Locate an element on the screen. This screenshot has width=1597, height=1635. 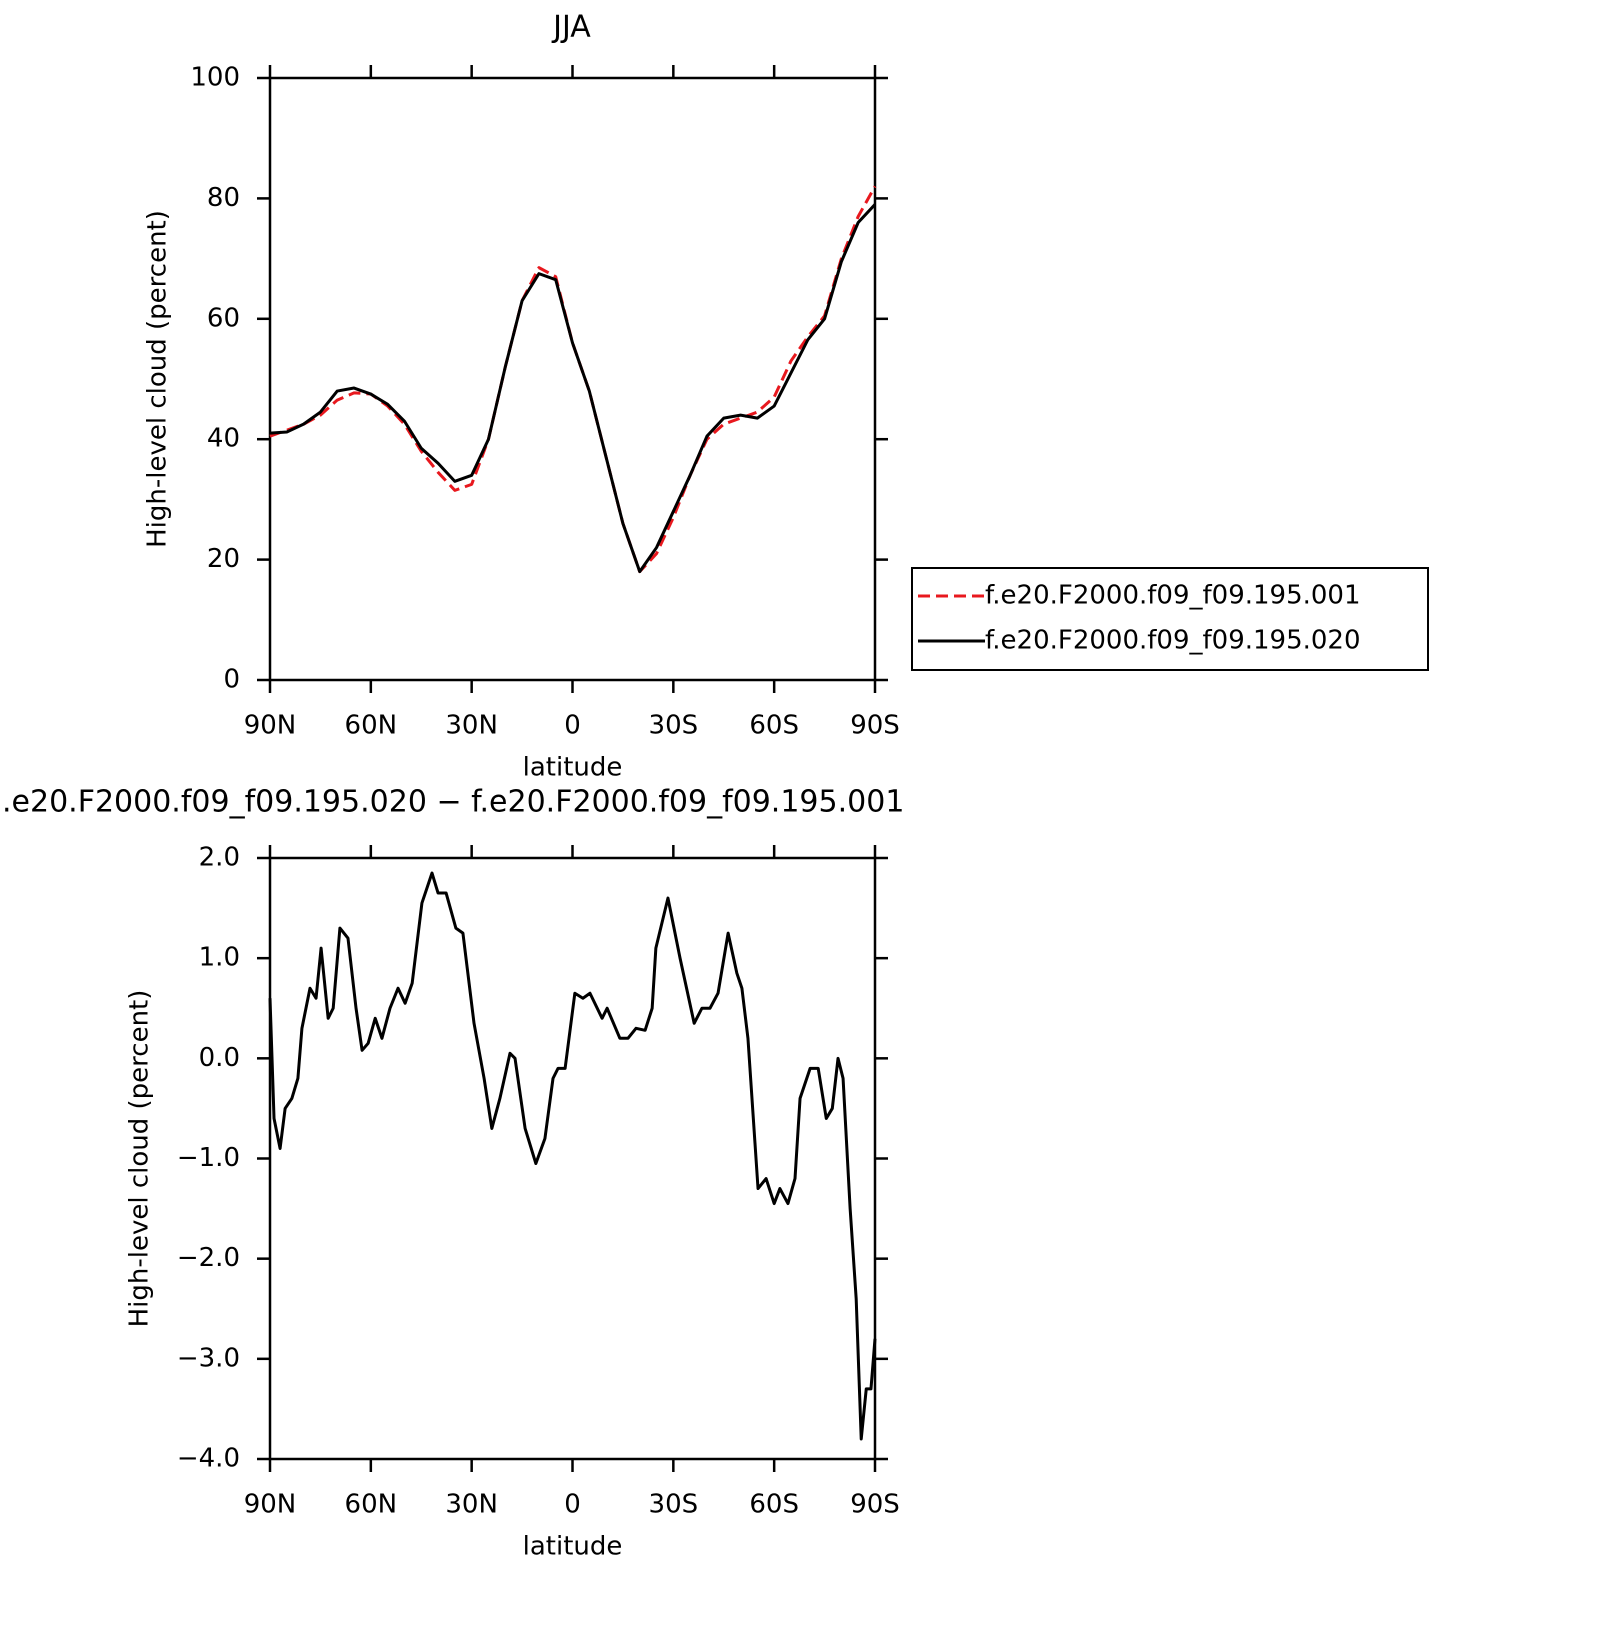
y-tick-label: 60 is located at coordinates (223, 318).